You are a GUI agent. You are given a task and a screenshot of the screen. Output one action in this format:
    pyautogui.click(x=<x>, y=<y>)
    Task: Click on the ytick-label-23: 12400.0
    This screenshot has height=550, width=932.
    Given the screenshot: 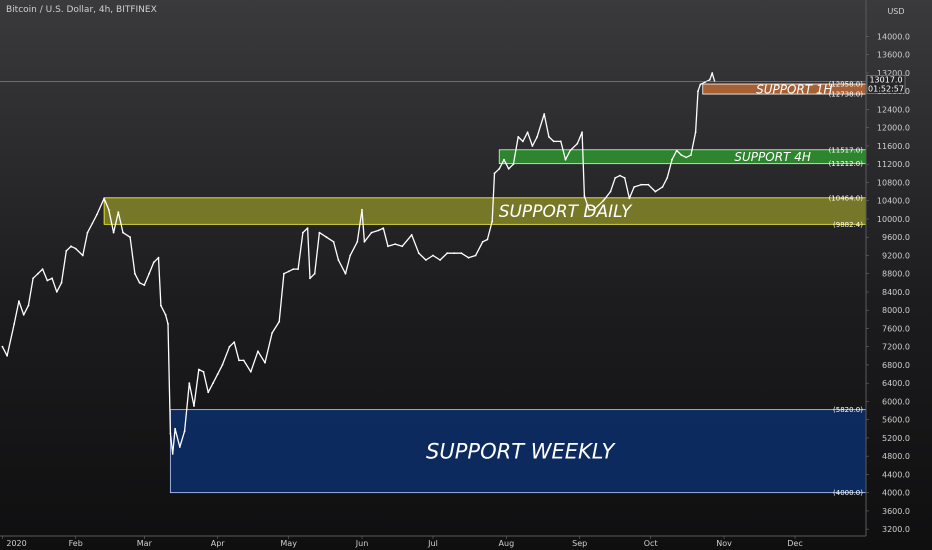 What is the action you would take?
    pyautogui.click(x=893, y=109)
    